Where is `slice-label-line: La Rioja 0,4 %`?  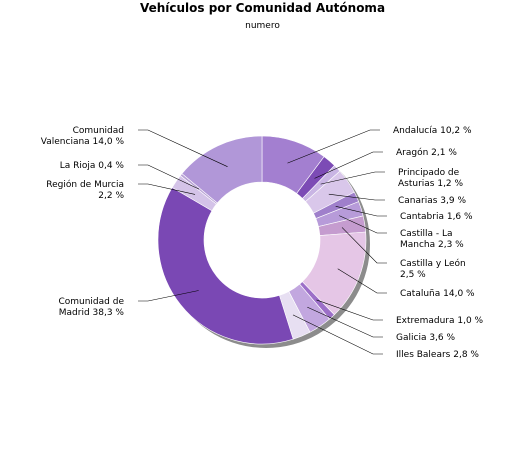 slice-label-line: La Rioja 0,4 % is located at coordinates (92, 166).